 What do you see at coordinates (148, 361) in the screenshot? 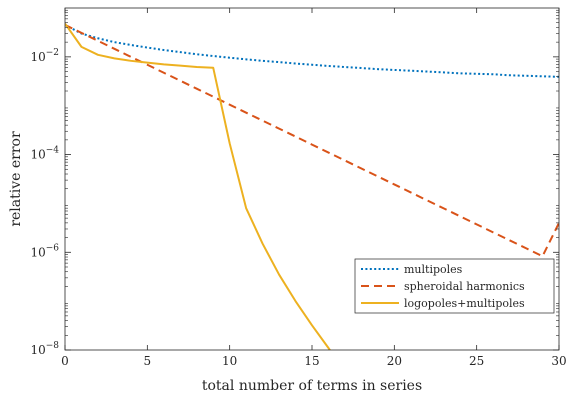
I see `x-tick-label: 5` at bounding box center [148, 361].